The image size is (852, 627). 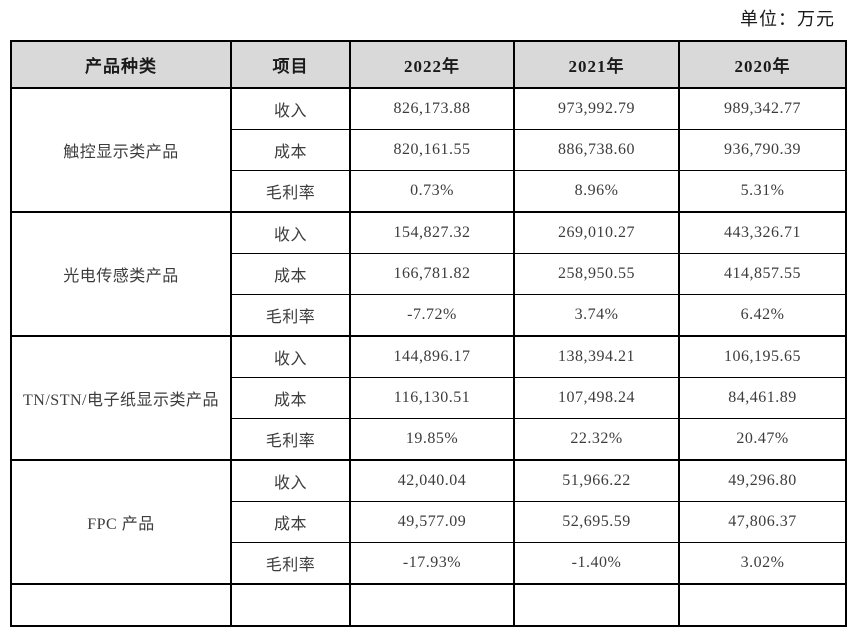 What do you see at coordinates (432, 480) in the screenshot?
I see `value-cell: 42,040.04` at bounding box center [432, 480].